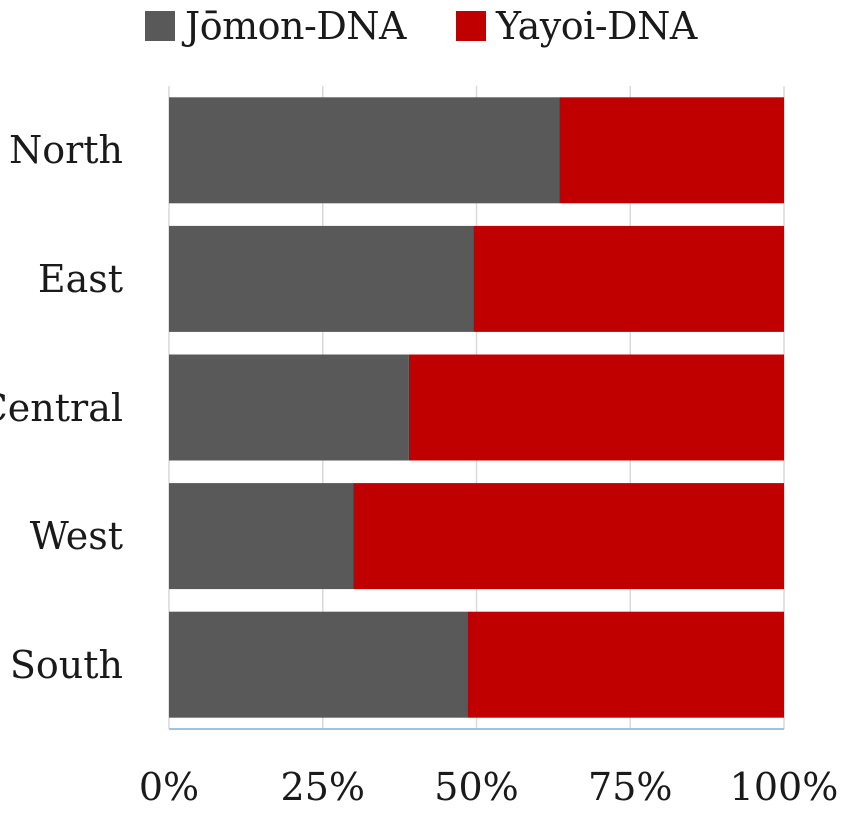 The image size is (847, 814). What do you see at coordinates (671, 150) in the screenshot?
I see `bar-segment-yayoi-north` at bounding box center [671, 150].